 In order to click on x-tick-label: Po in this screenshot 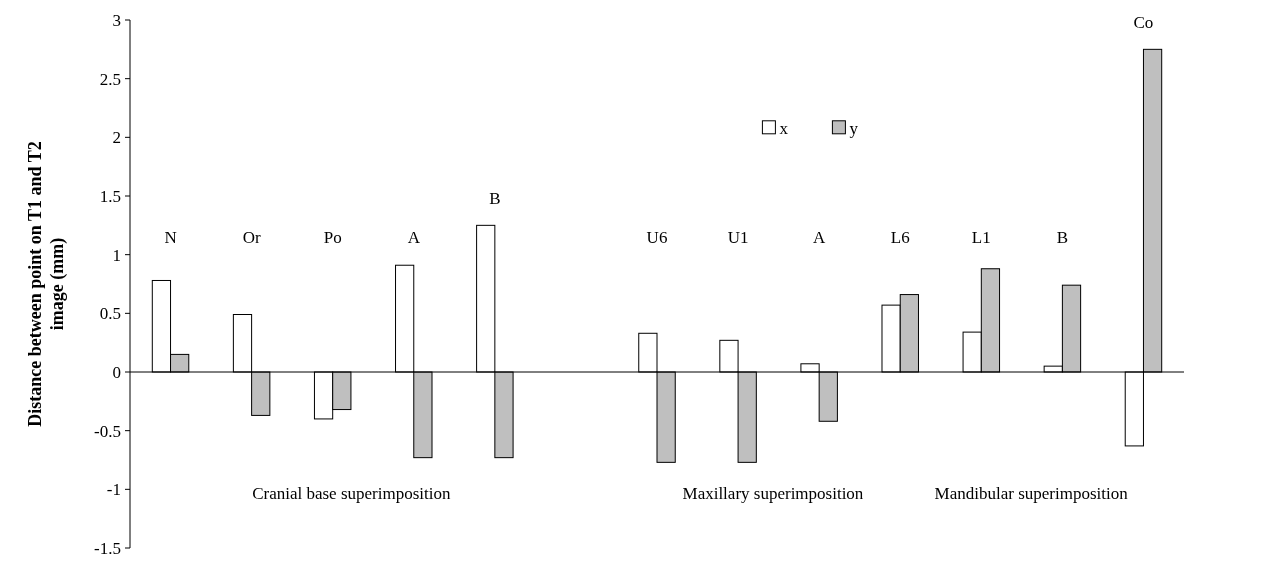, I will do `click(332, 237)`.